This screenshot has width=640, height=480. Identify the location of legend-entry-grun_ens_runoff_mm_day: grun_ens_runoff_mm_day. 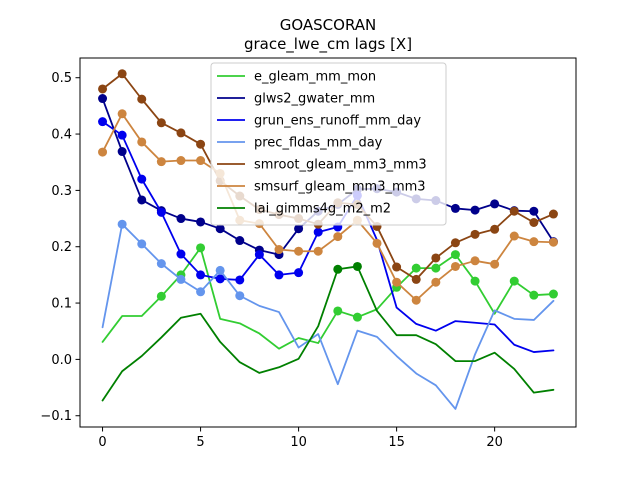
(319, 121).